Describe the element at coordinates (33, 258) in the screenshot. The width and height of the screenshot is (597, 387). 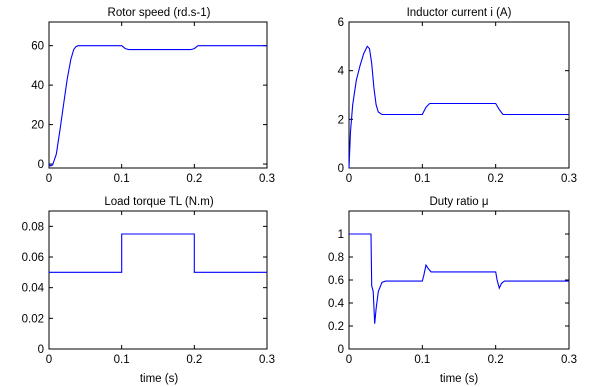
I see `y-tick-label: 0.06` at that location.